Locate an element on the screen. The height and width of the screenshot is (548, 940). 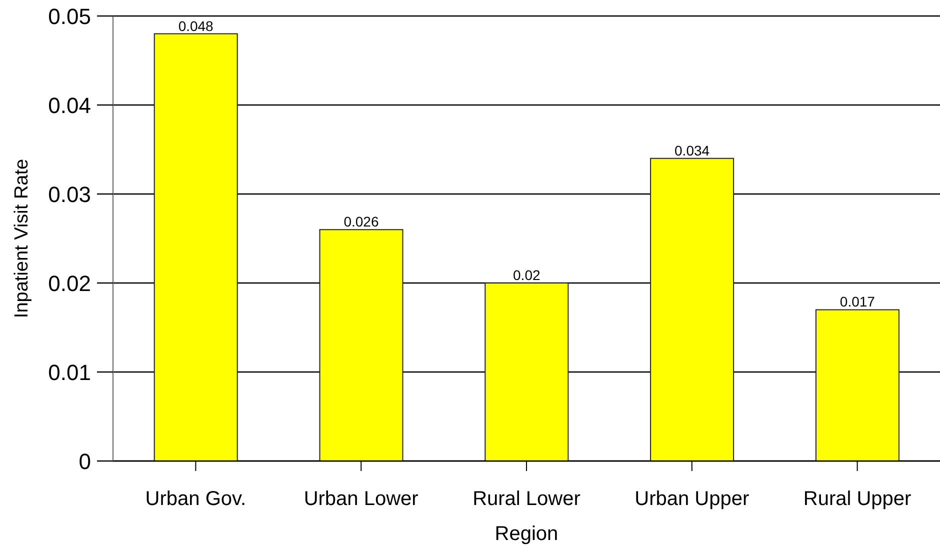
y-tick-label: 0.01 is located at coordinates (69, 372).